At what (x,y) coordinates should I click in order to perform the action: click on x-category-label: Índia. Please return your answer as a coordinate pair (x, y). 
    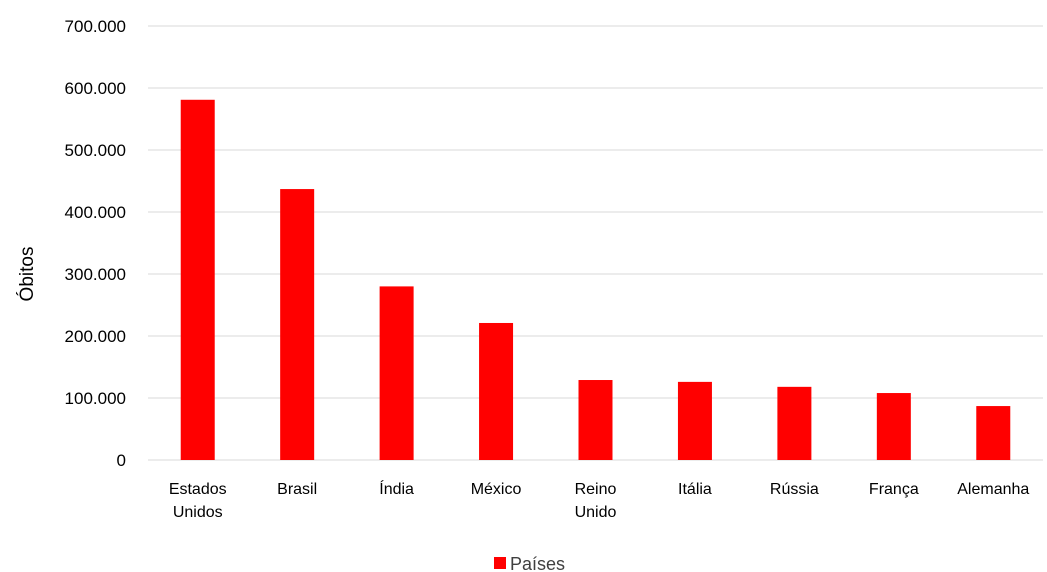
    Looking at the image, I should click on (396, 488).